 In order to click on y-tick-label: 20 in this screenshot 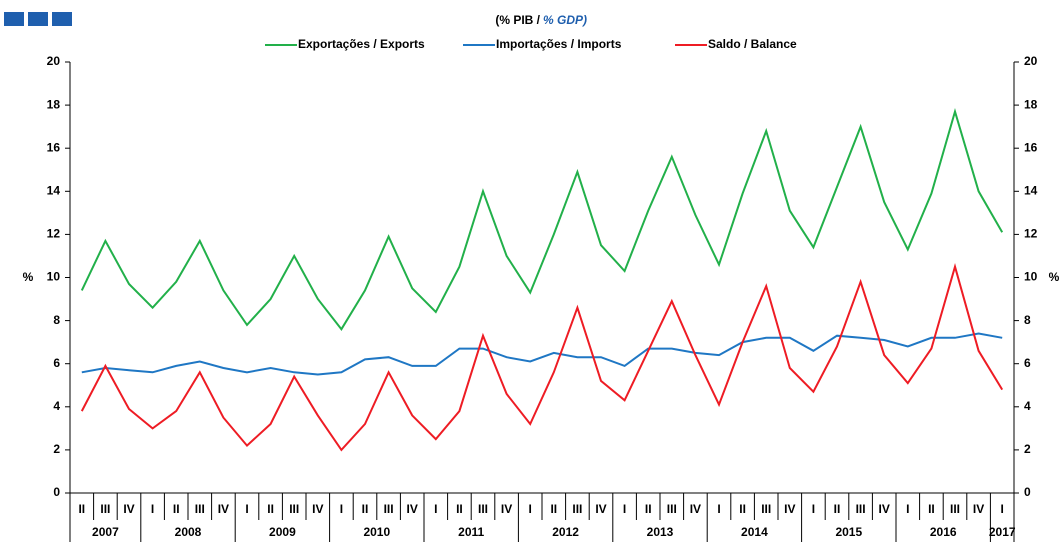, I will do `click(54, 61)`.